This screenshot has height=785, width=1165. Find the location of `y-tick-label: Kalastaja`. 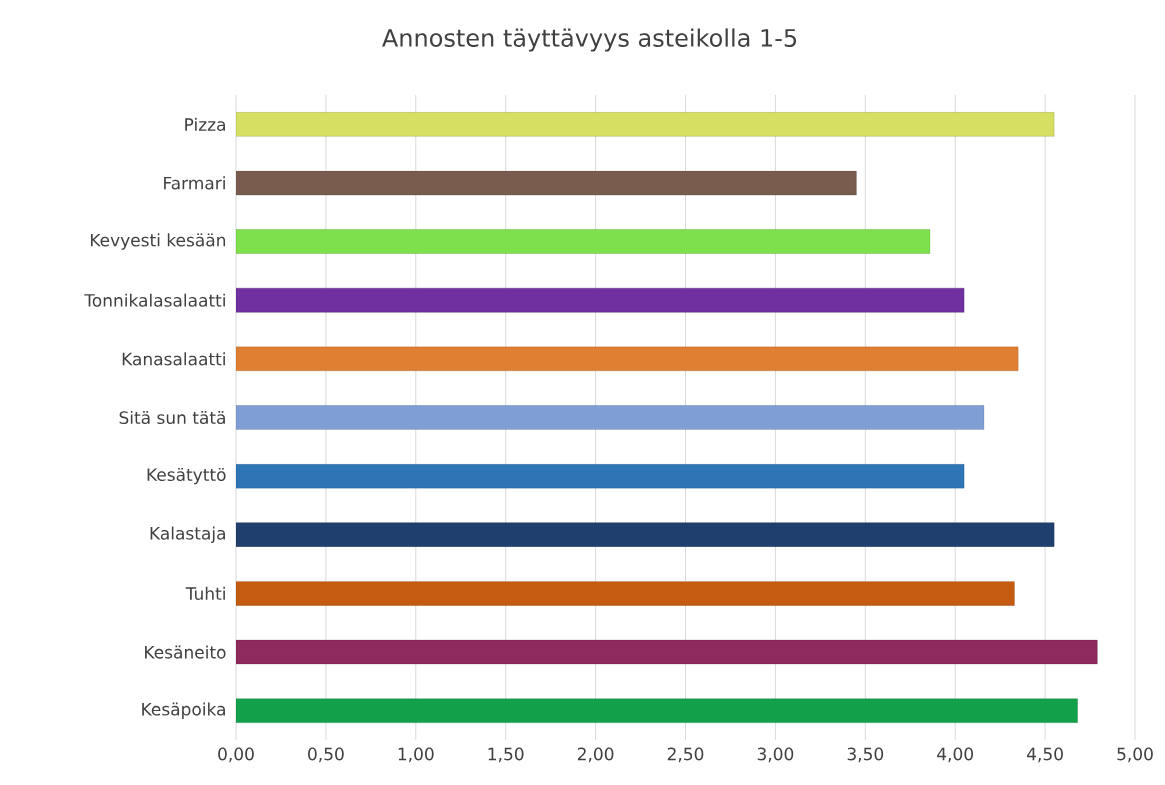

y-tick-label: Kalastaja is located at coordinates (187, 534).